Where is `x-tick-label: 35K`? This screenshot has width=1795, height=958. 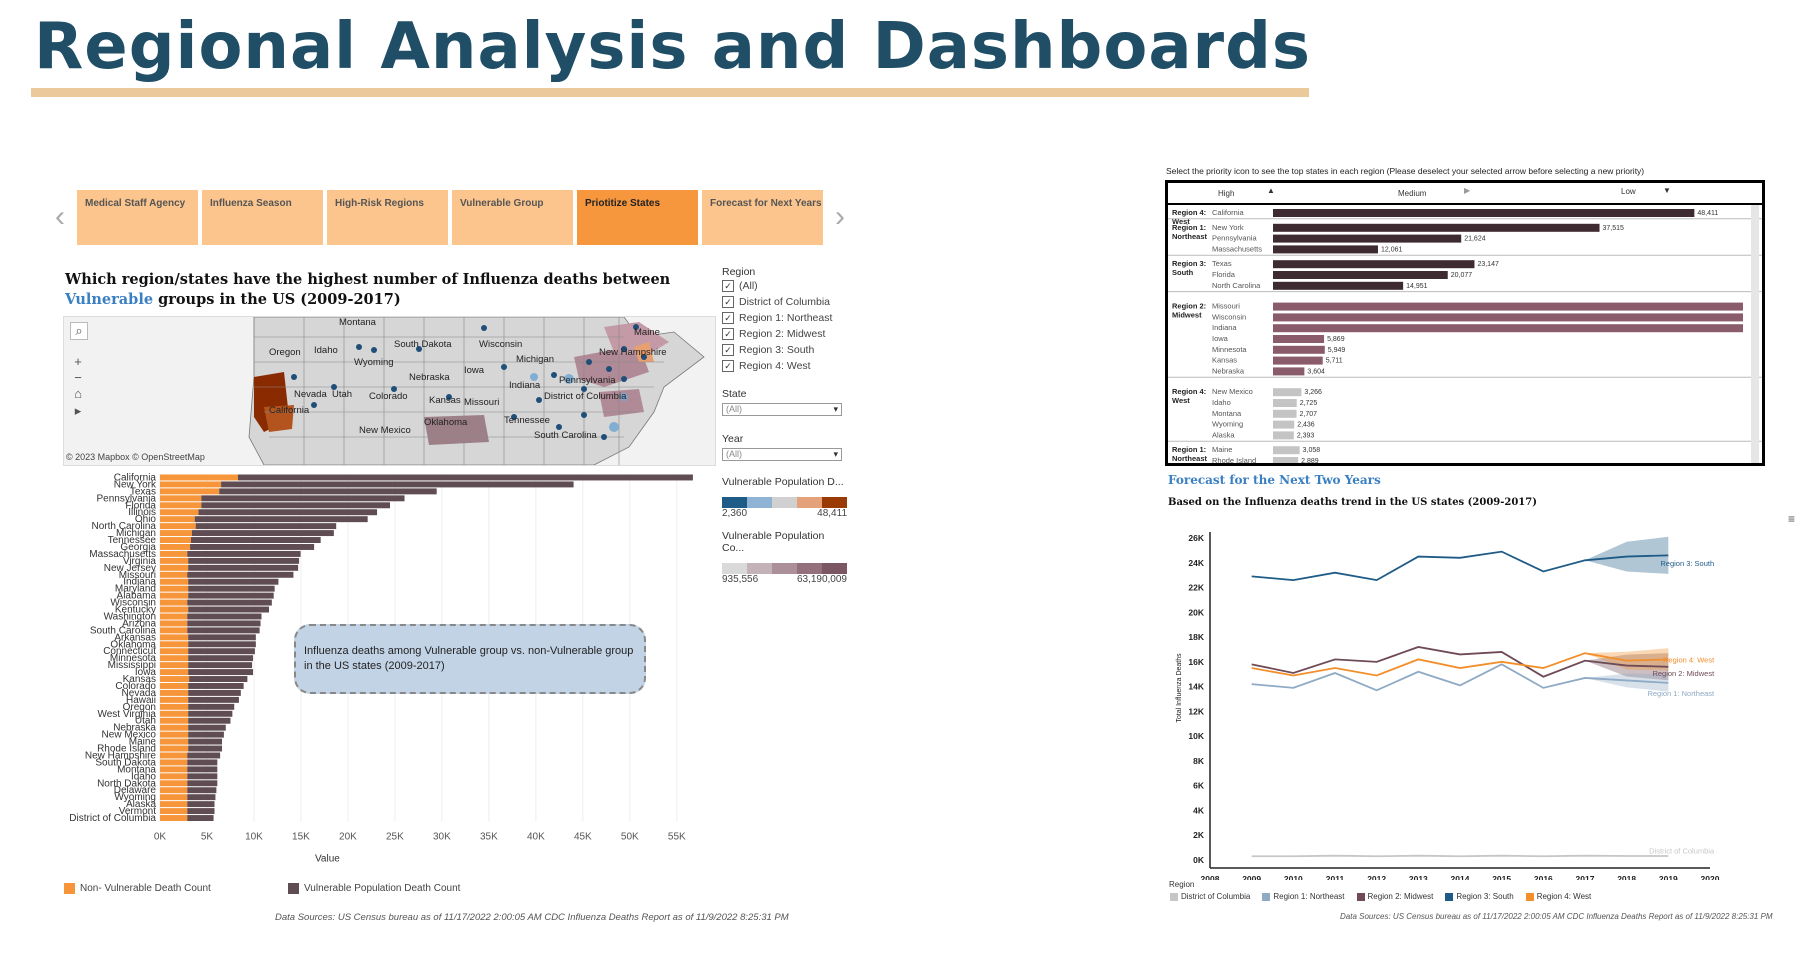
x-tick-label: 35K is located at coordinates (489, 837).